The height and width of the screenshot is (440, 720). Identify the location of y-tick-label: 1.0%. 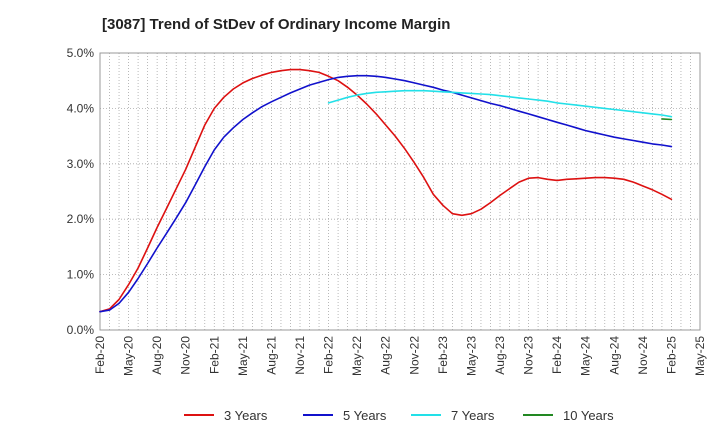
(81, 275).